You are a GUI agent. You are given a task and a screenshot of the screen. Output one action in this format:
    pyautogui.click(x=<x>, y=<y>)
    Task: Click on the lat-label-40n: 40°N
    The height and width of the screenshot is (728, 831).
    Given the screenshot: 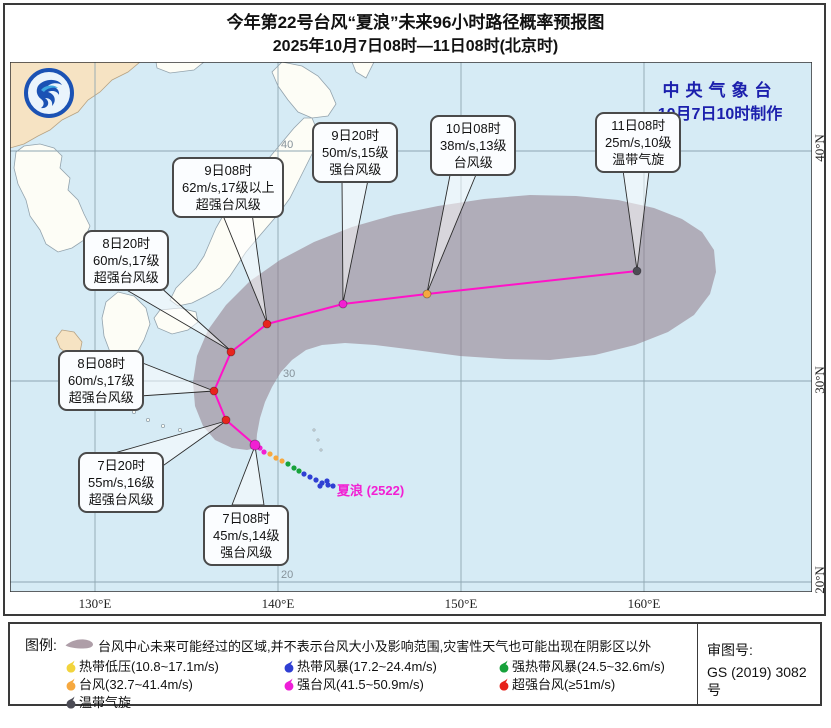 What is the action you would take?
    pyautogui.click(x=819, y=148)
    